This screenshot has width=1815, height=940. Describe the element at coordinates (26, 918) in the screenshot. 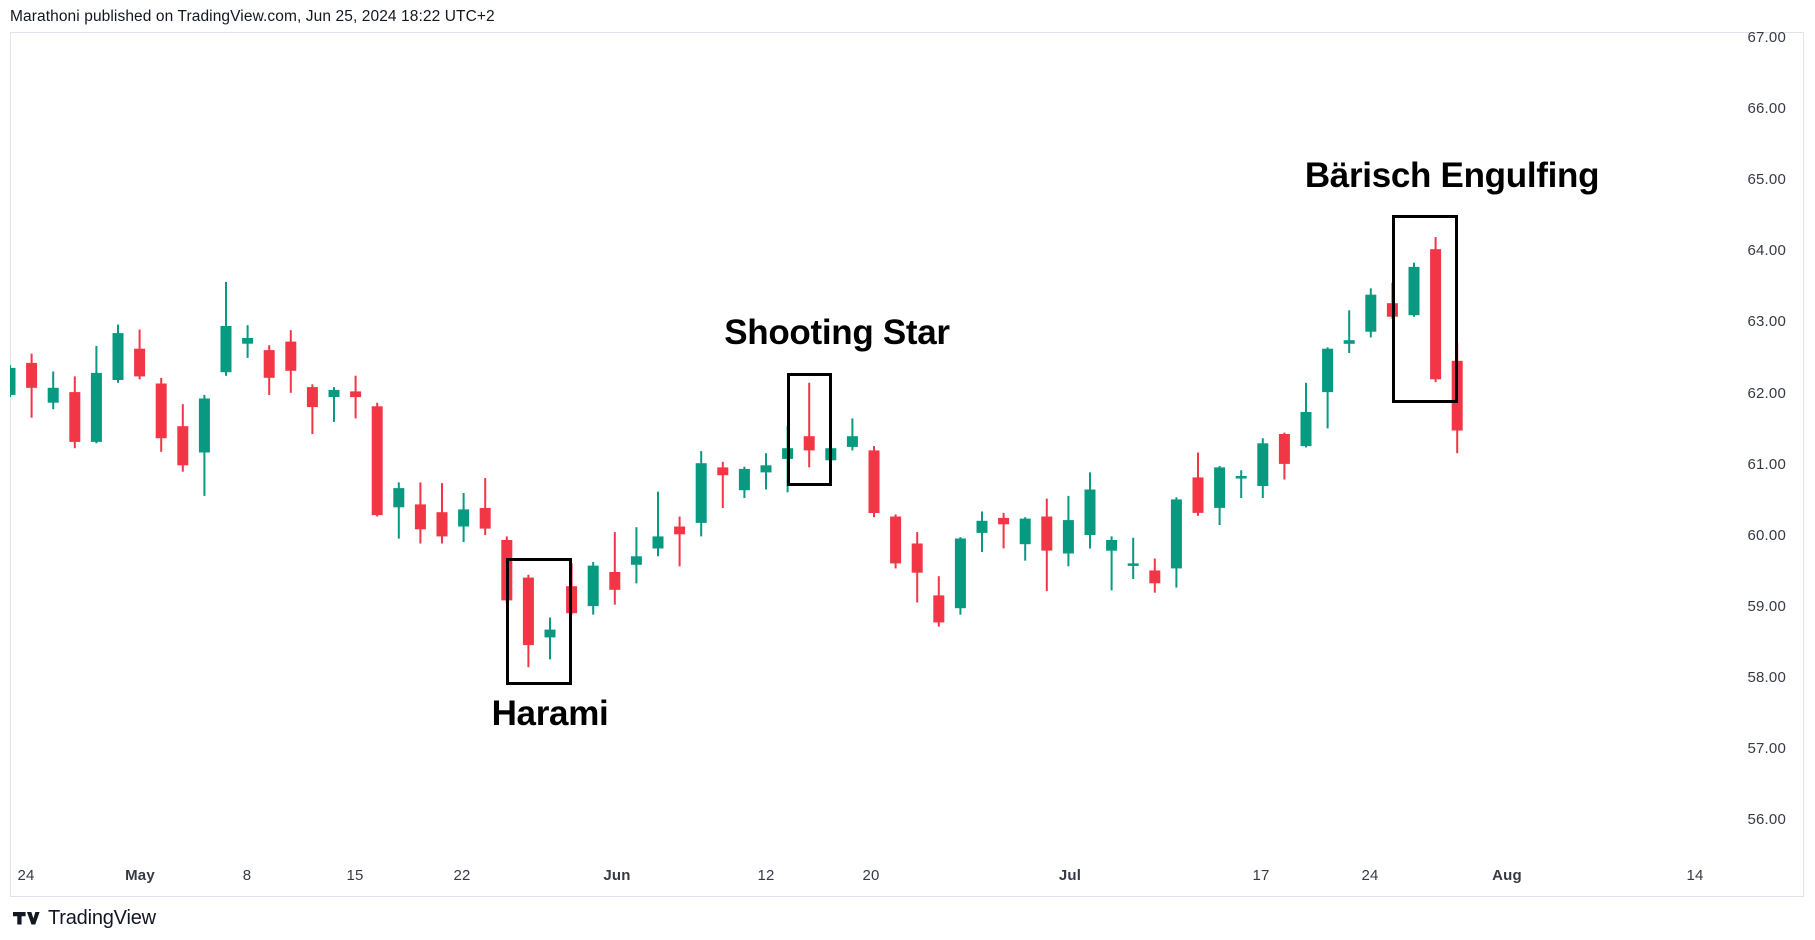

I see `tradingview-logo-icon` at that location.